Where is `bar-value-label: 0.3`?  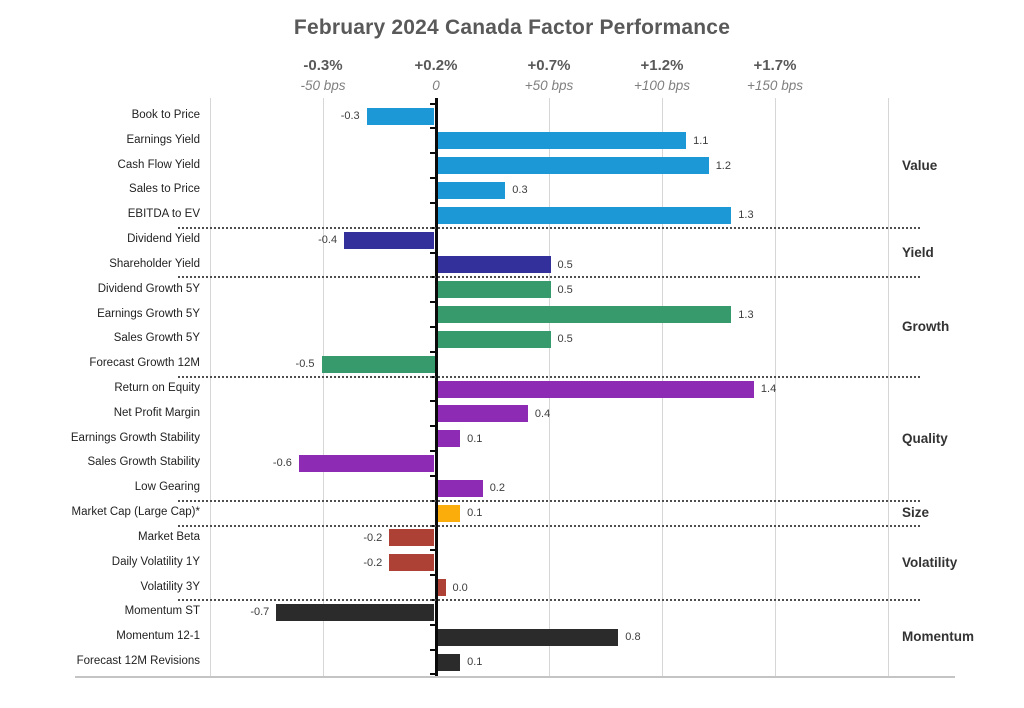
bar-value-label: 0.3 is located at coordinates (520, 190).